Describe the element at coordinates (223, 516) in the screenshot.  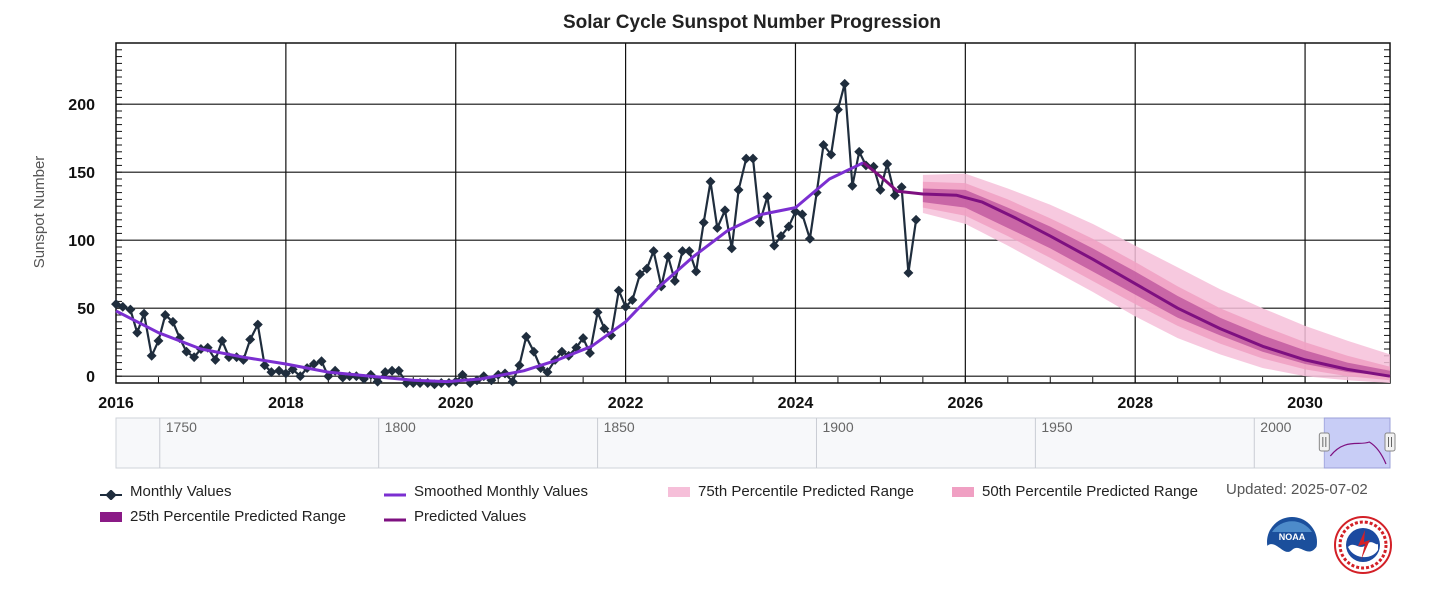
I see `legend-25th-percentile: 25th Percentile Predicted Range` at that location.